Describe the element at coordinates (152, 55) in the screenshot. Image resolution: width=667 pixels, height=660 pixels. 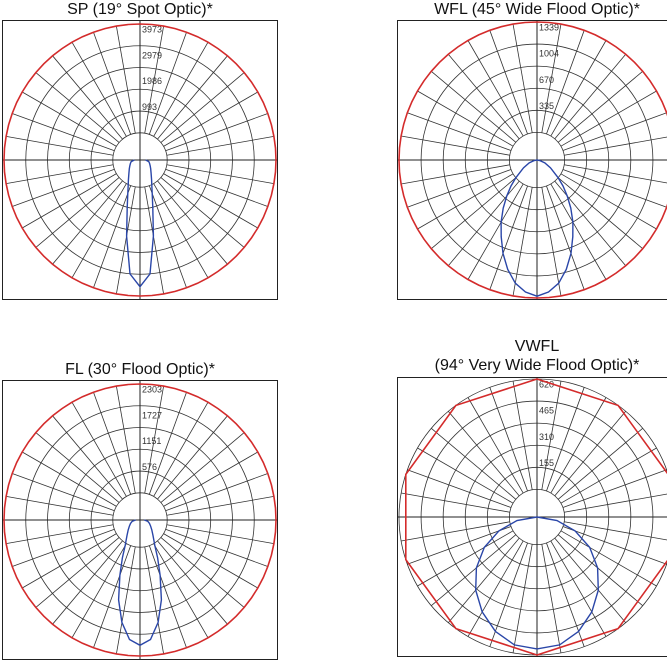
I see `tick-label: 2979` at that location.